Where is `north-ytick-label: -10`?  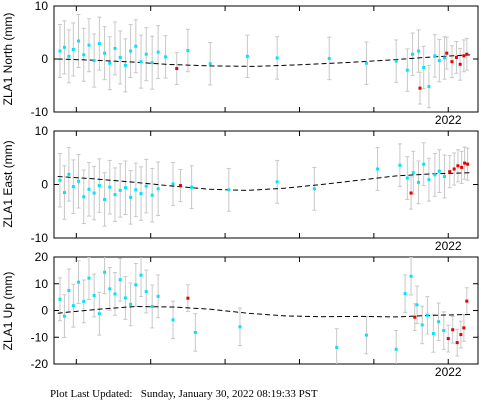 north-ytick-label: -10 is located at coordinates (40, 112).